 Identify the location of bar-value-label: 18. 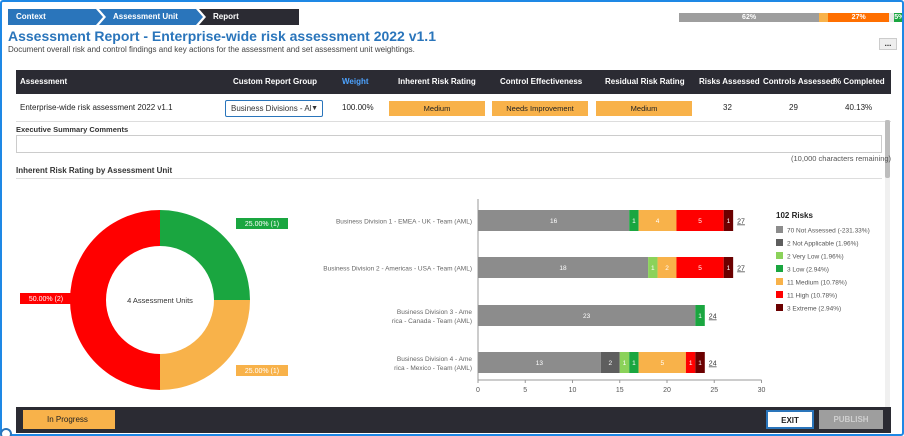
(563, 268).